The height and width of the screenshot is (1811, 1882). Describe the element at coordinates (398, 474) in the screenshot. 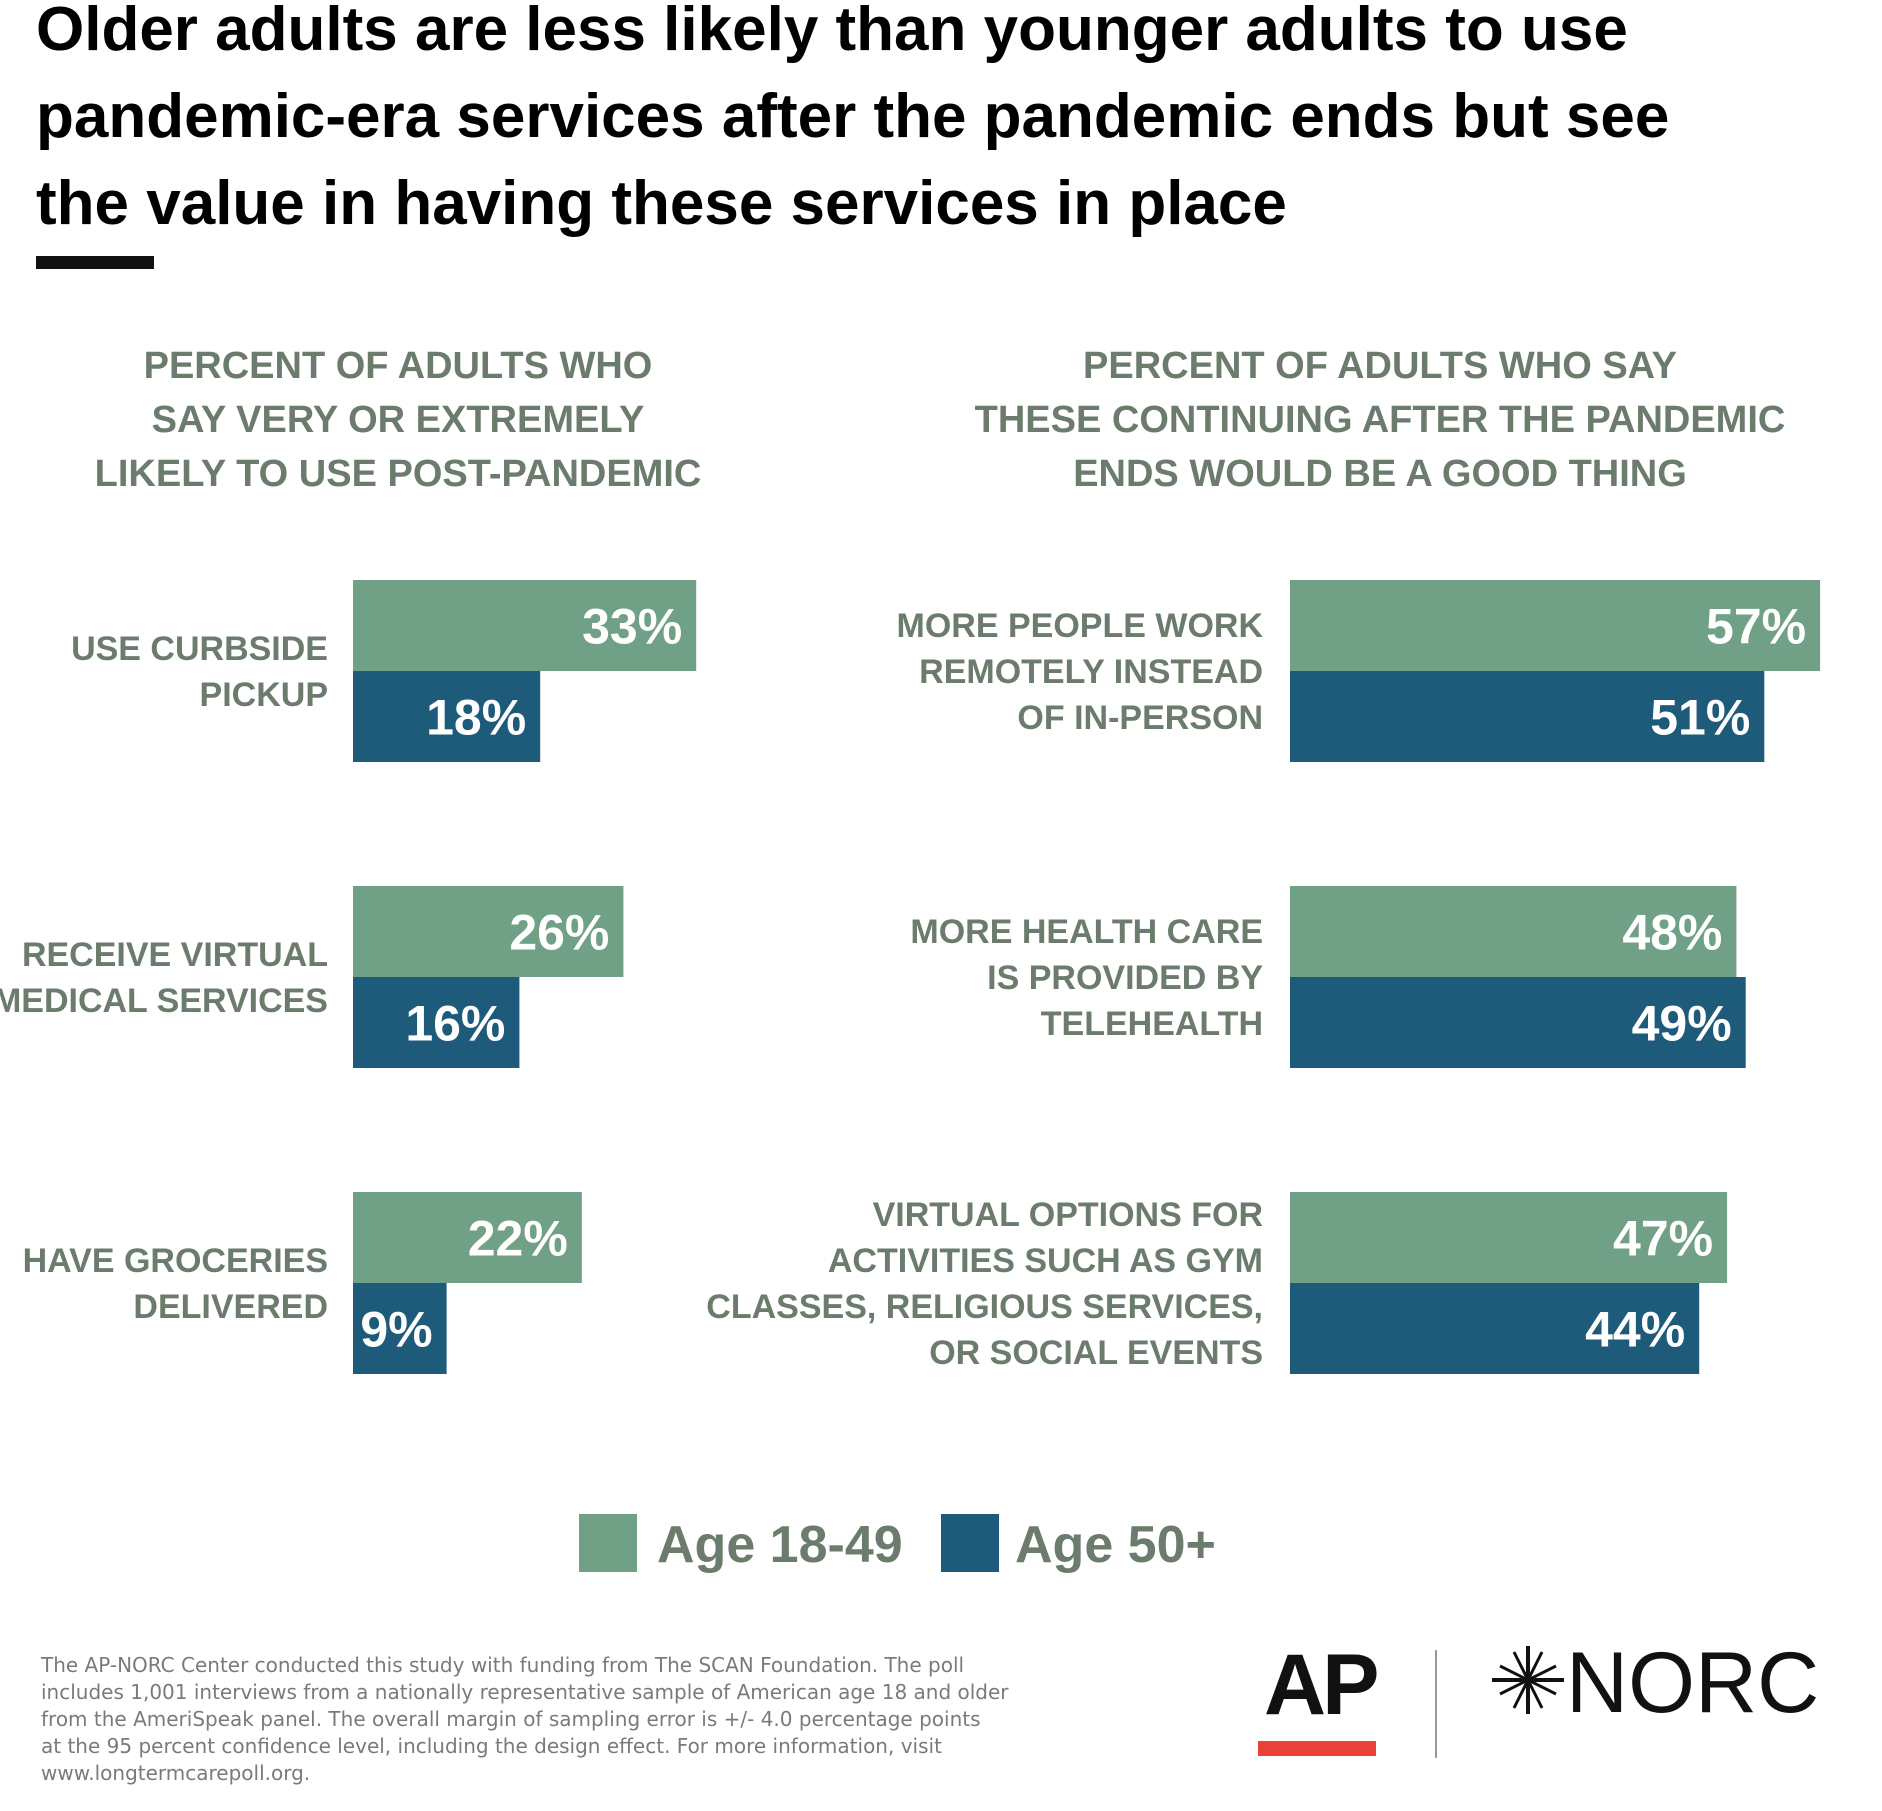

I see `panel-title-line: LIKELY TO USE POST-PANDEMIC` at that location.